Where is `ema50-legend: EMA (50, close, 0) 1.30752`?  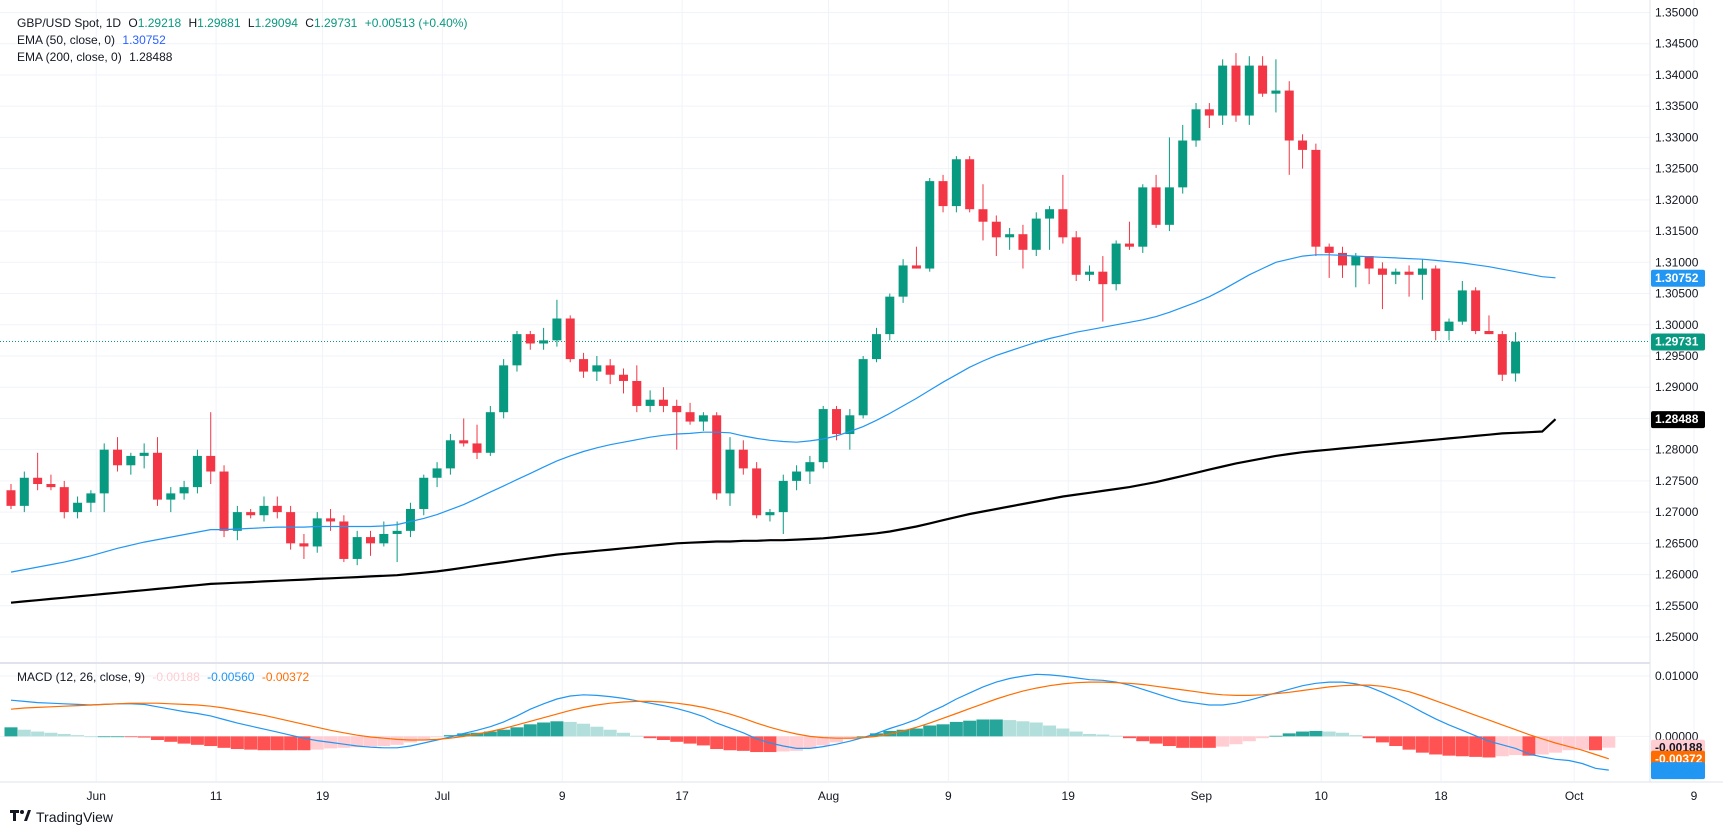
ema50-legend: EMA (50, close, 0) 1.30752 is located at coordinates (93, 40).